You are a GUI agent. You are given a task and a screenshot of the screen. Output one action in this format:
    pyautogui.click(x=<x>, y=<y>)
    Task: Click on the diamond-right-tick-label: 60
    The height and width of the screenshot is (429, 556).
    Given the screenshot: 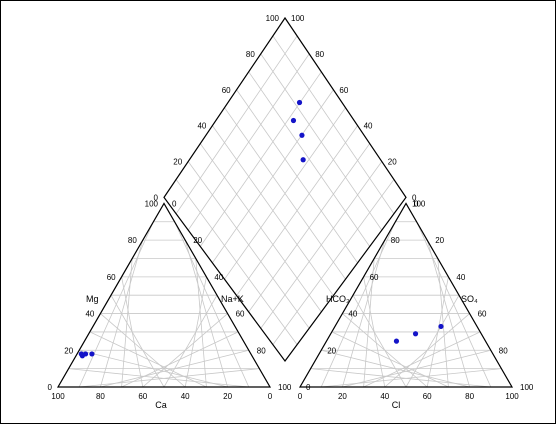 What is the action you would take?
    pyautogui.click(x=343, y=90)
    